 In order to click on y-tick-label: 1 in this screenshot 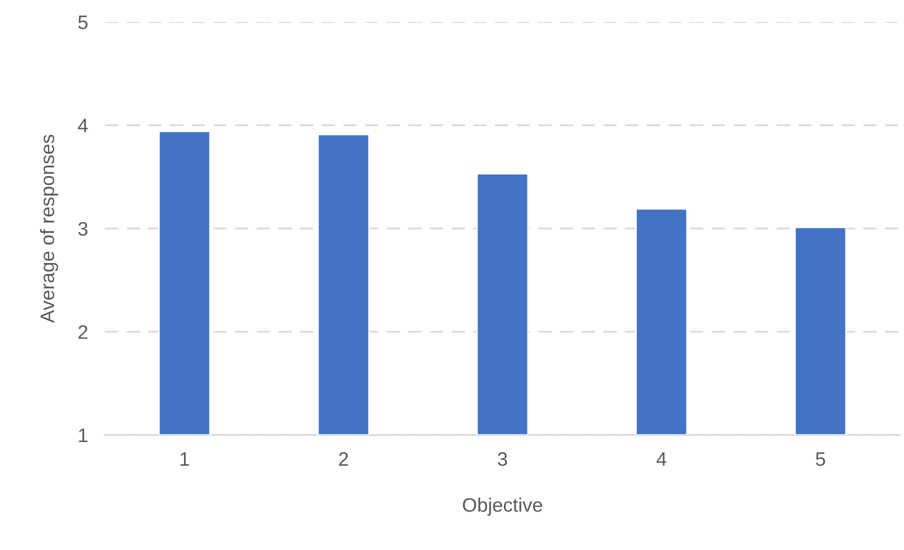, I will do `click(83, 435)`.